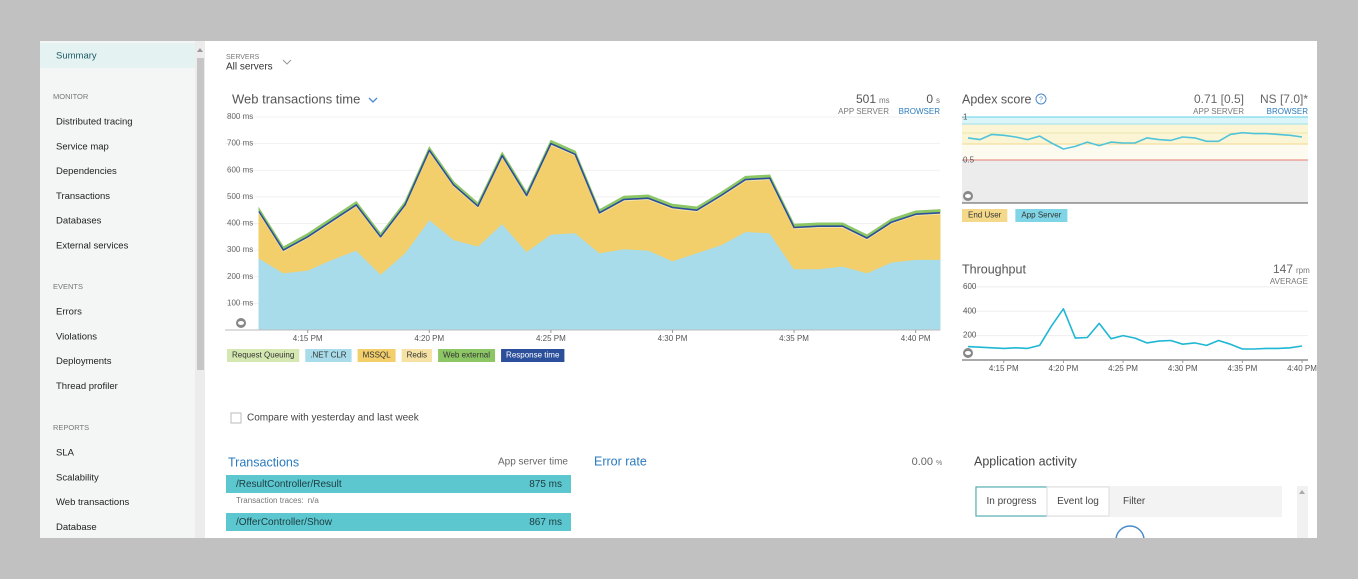 The height and width of the screenshot is (579, 1358). What do you see at coordinates (929, 99) in the screenshot?
I see `summary-value: 0` at bounding box center [929, 99].